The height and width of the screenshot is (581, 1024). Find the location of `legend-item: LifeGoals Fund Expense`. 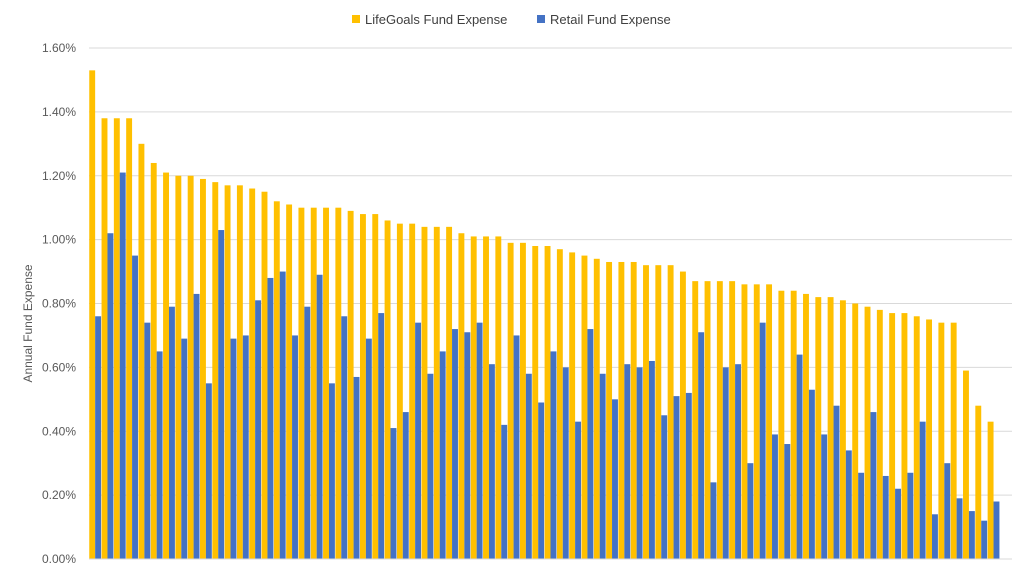

legend-item: LifeGoals Fund Expense is located at coordinates (429, 19).